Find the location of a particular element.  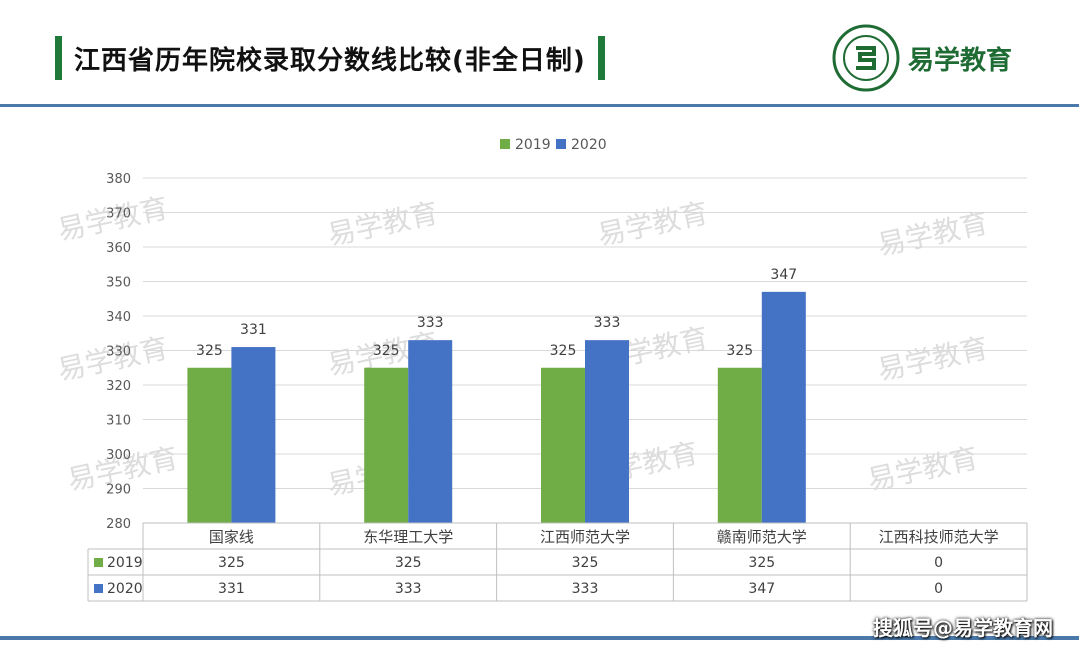

logo-text: 易学教育 is located at coordinates (960, 61).